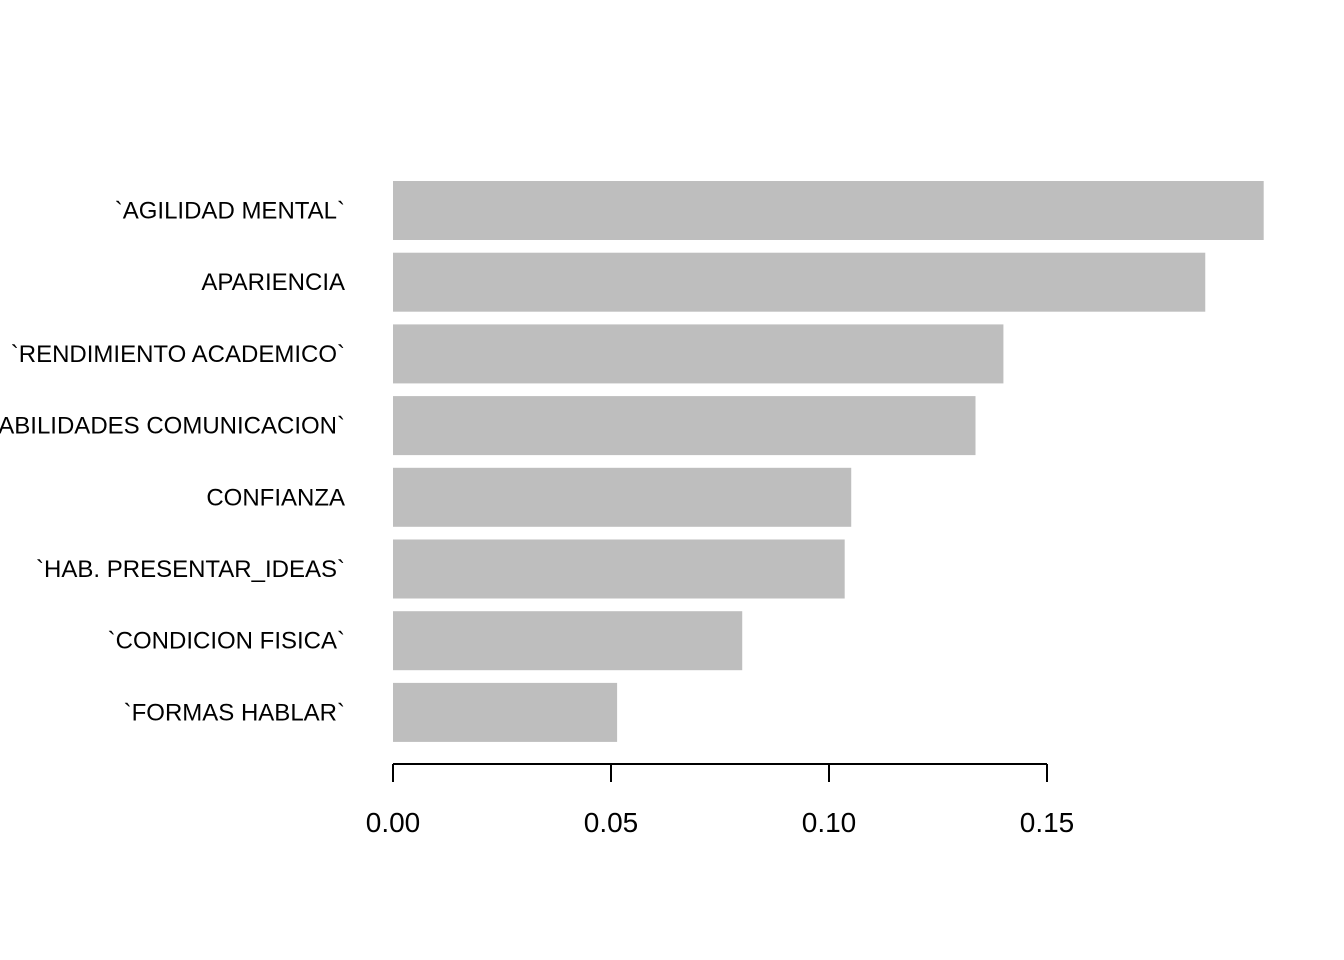 The width and height of the screenshot is (1344, 960). What do you see at coordinates (190, 569) in the screenshot?
I see `category-label: `HAB. PRESENTAR_IDEAS`` at bounding box center [190, 569].